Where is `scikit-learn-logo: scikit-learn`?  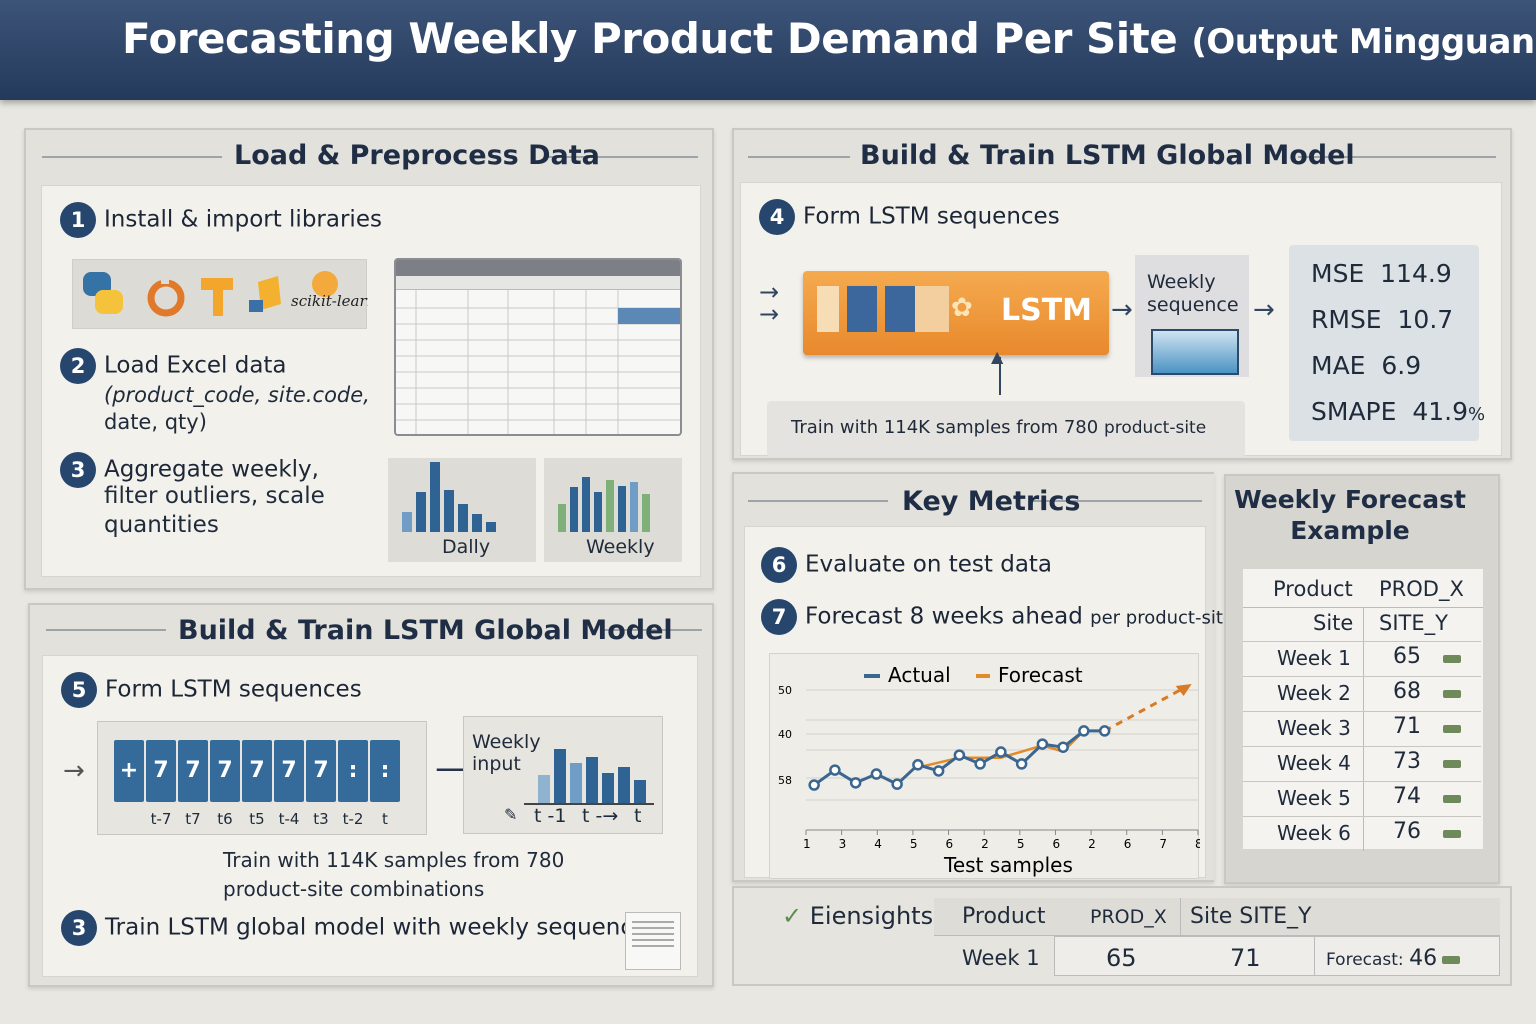
scikit-learn-logo: scikit-learn is located at coordinates (333, 290).